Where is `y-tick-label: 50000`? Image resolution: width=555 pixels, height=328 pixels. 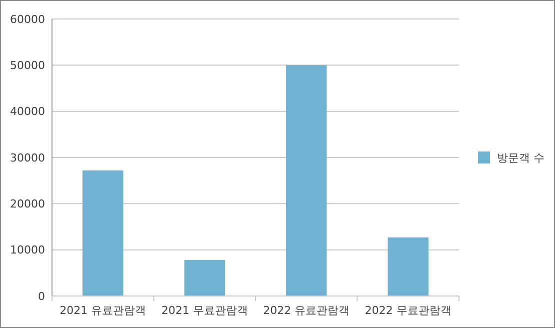
y-tick-label: 50000 is located at coordinates (27, 65).